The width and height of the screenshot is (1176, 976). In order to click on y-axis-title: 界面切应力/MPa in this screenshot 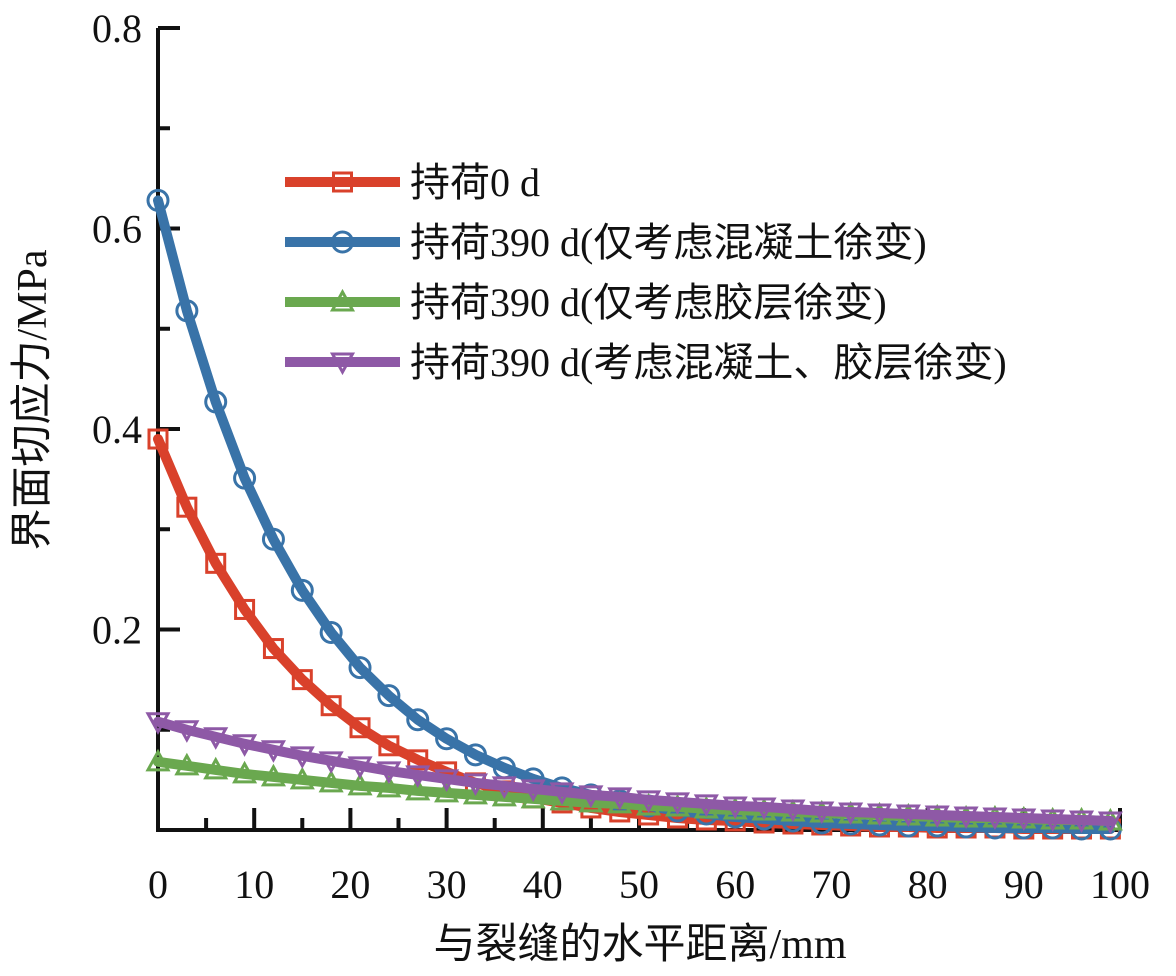, I will do `click(32, 399)`.